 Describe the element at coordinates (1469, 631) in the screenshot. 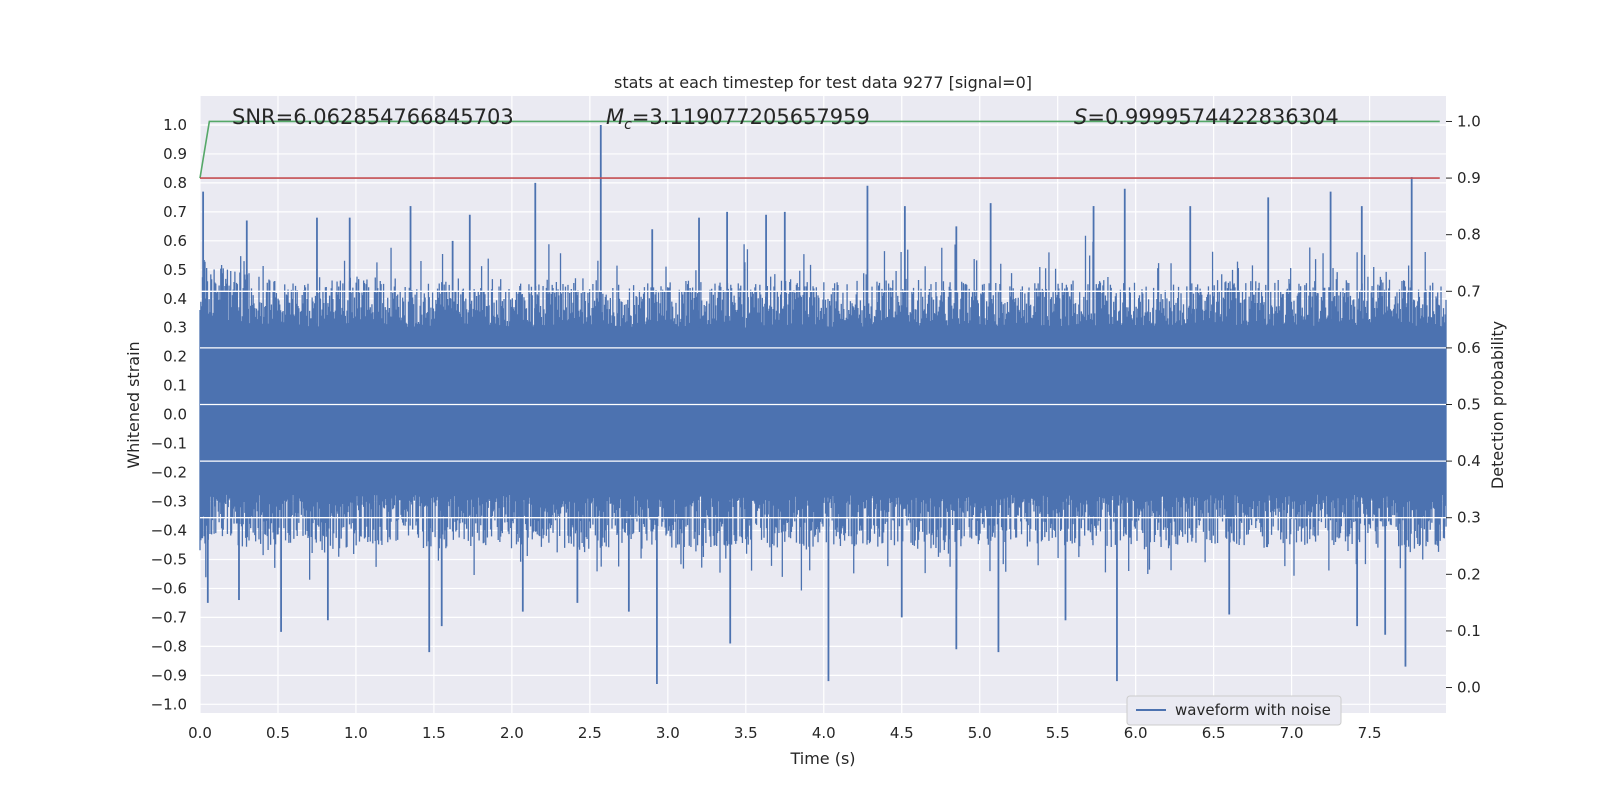

I see `y2-tick-label: 0.1` at that location.